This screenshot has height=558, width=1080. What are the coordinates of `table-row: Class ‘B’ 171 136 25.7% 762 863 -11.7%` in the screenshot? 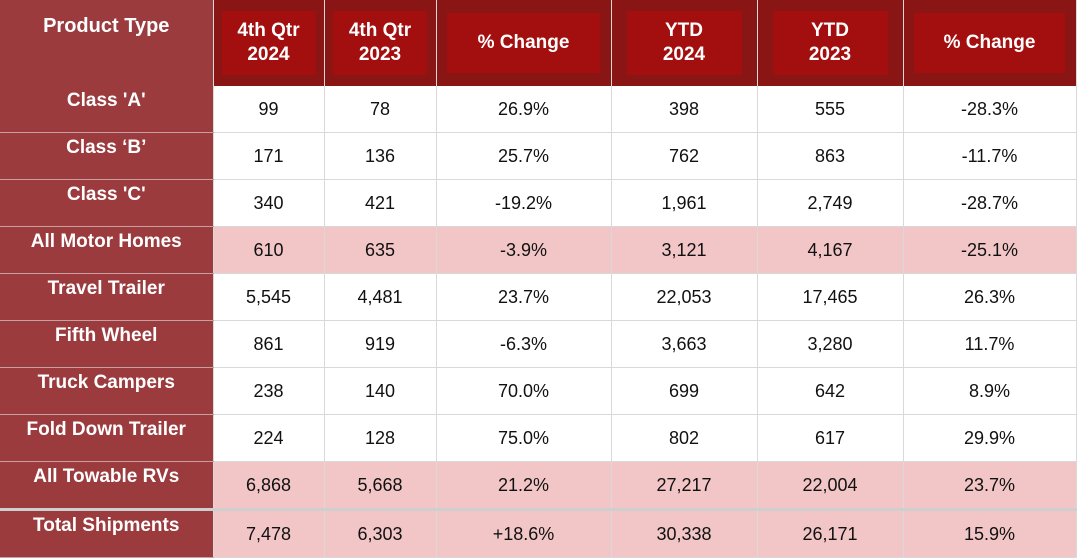 It's located at (538, 156).